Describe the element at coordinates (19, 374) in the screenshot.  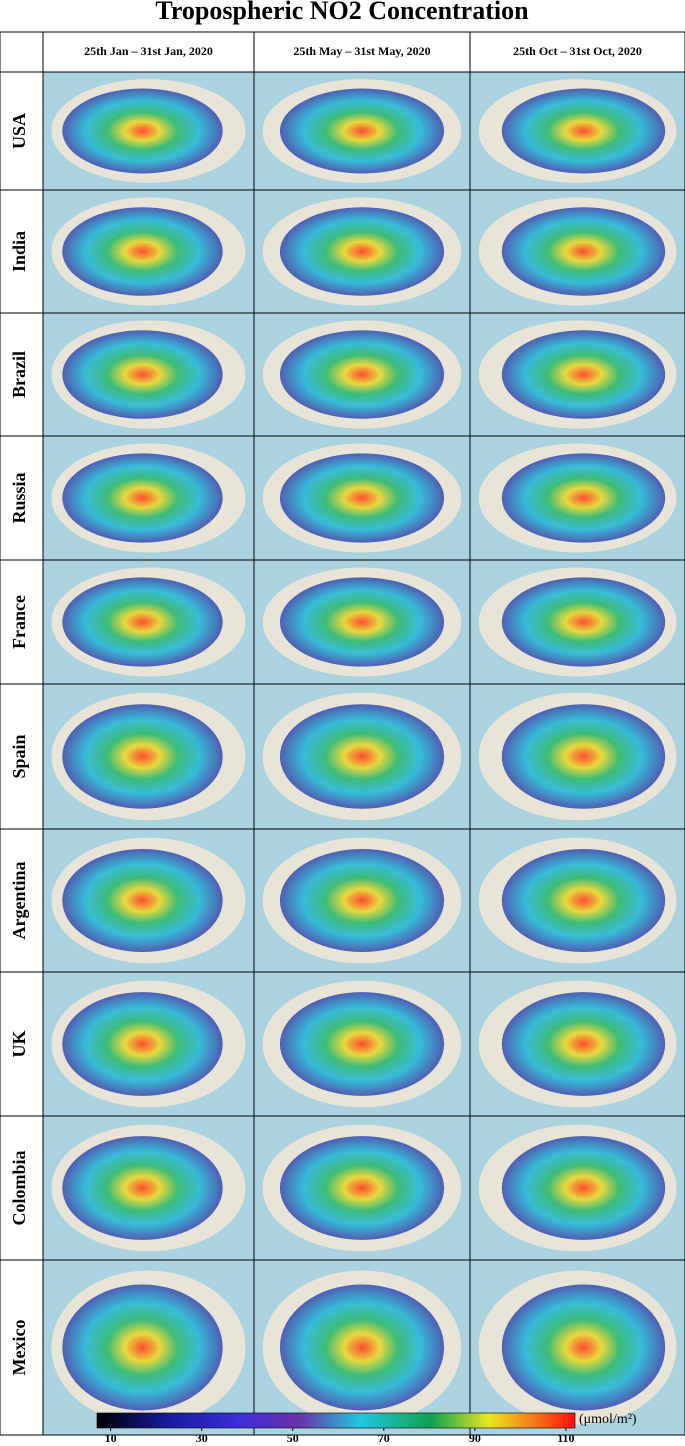
I see `row-label: Brazil` at that location.